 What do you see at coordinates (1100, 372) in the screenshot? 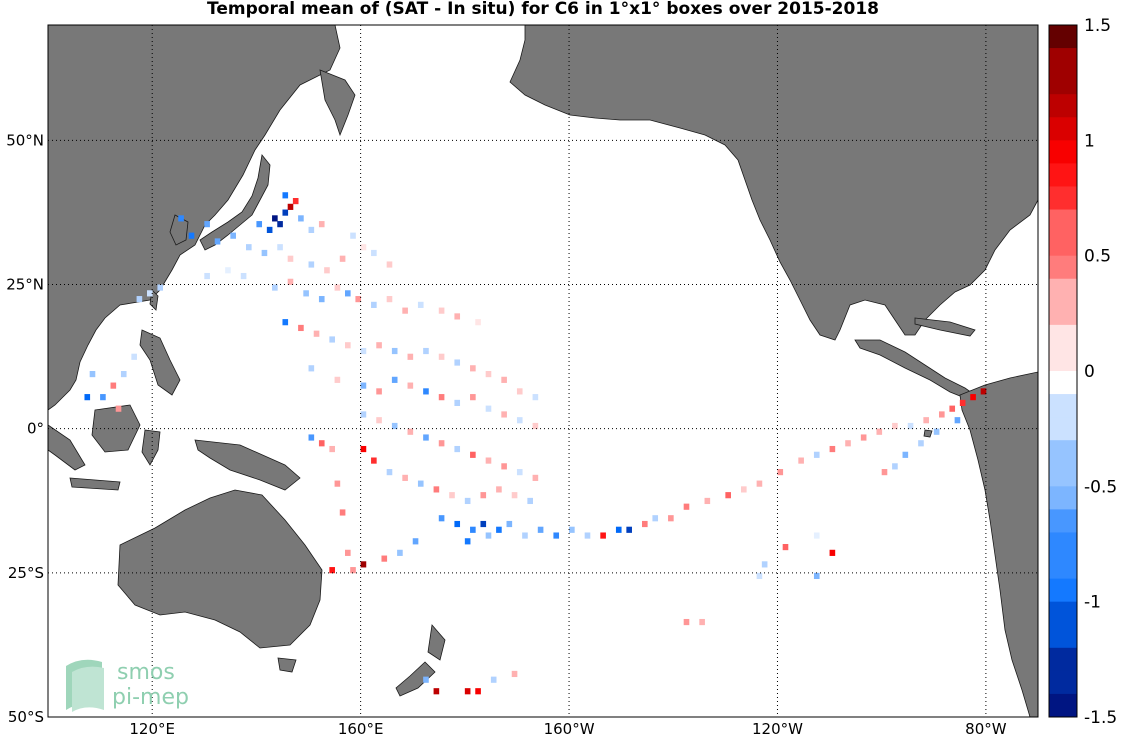
I see `colorbar-labels: 1.5 1 0.5 0 -0.5 -1 -1.5` at bounding box center [1100, 372].